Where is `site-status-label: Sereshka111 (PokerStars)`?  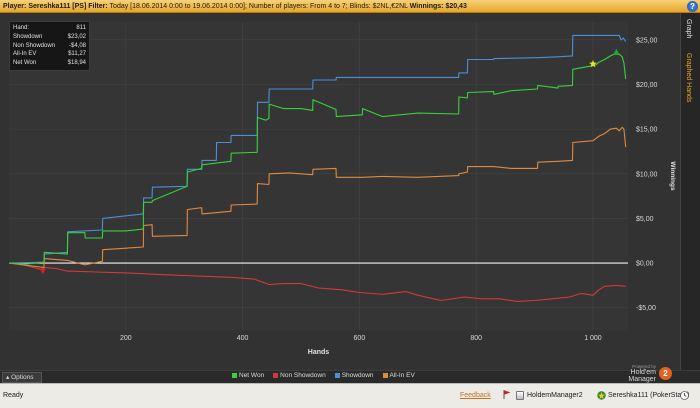
site-status-label: Sereshka111 (PokerStars) is located at coordinates (649, 395).